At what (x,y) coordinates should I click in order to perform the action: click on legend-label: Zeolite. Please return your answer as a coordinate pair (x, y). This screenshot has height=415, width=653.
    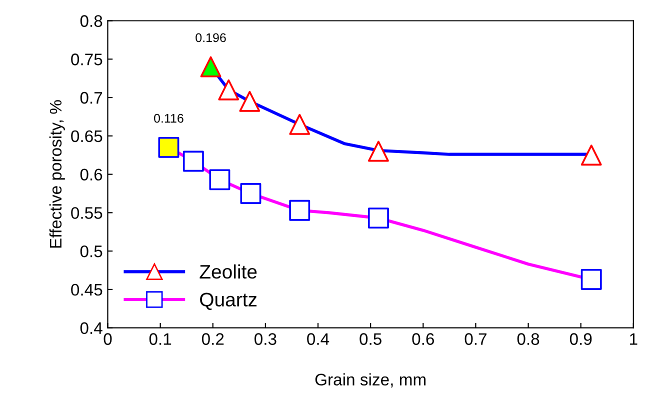
    Looking at the image, I should click on (228, 271).